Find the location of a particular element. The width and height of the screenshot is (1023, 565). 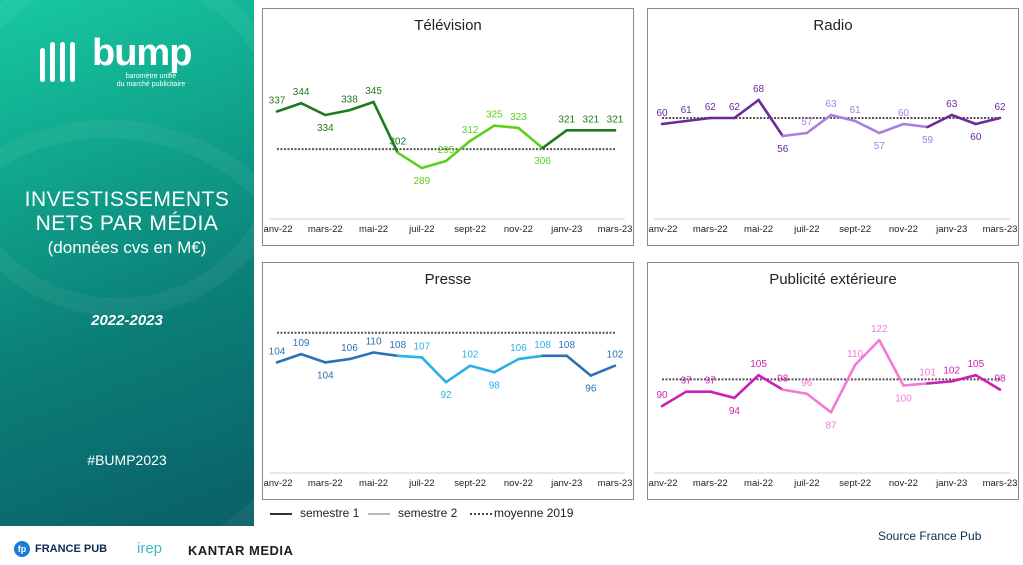

data-label: 87 is located at coordinates (831, 425).